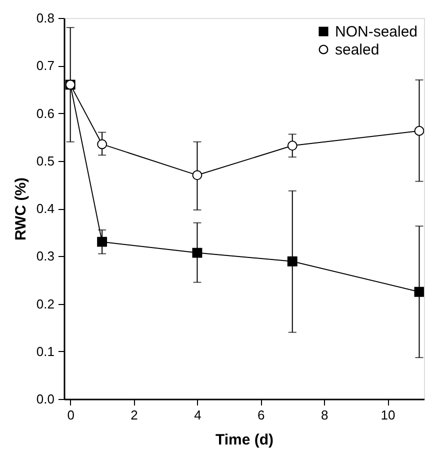 The height and width of the screenshot is (459, 431). I want to click on y-tick-label: 0.3, so click(45, 256).